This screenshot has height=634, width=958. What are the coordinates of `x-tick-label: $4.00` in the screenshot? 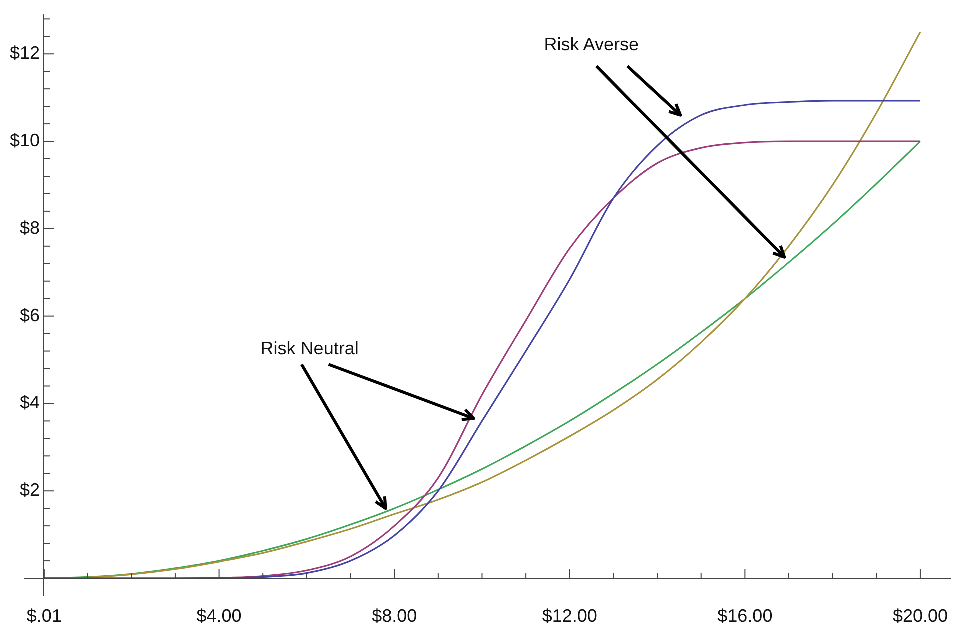 It's located at (219, 616).